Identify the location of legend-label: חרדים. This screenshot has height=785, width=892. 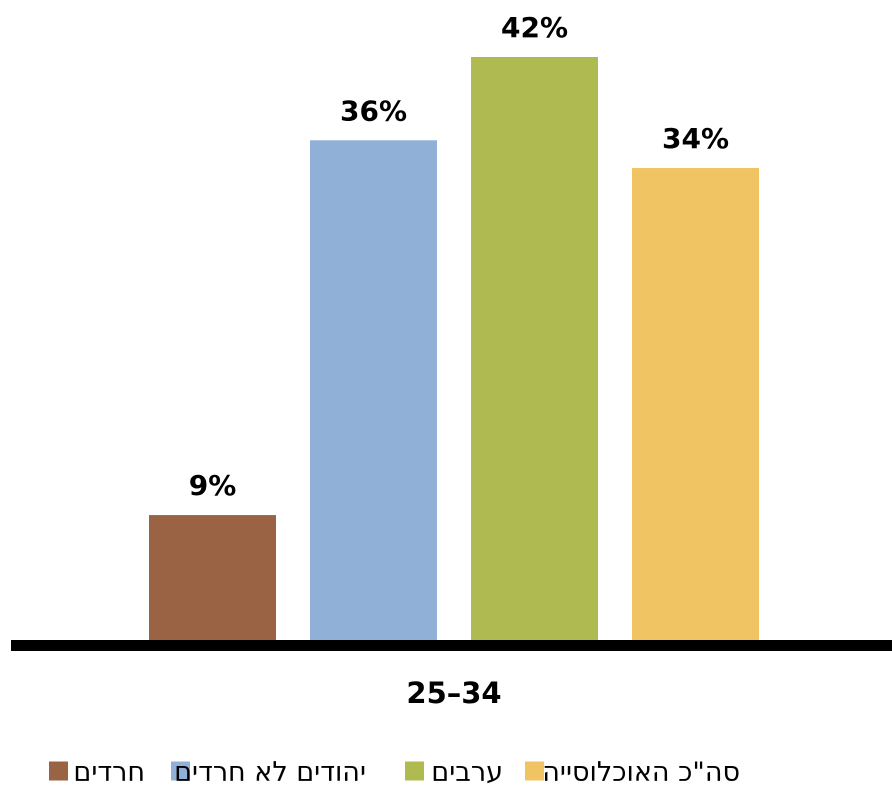
(109, 771).